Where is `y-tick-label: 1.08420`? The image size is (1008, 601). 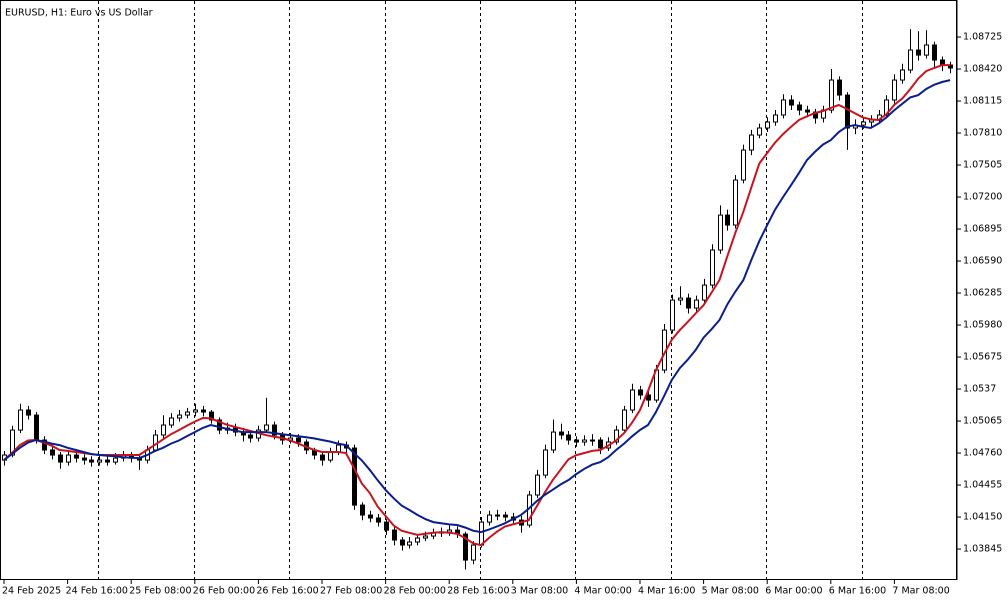
y-tick-label: 1.08420 is located at coordinates (982, 69).